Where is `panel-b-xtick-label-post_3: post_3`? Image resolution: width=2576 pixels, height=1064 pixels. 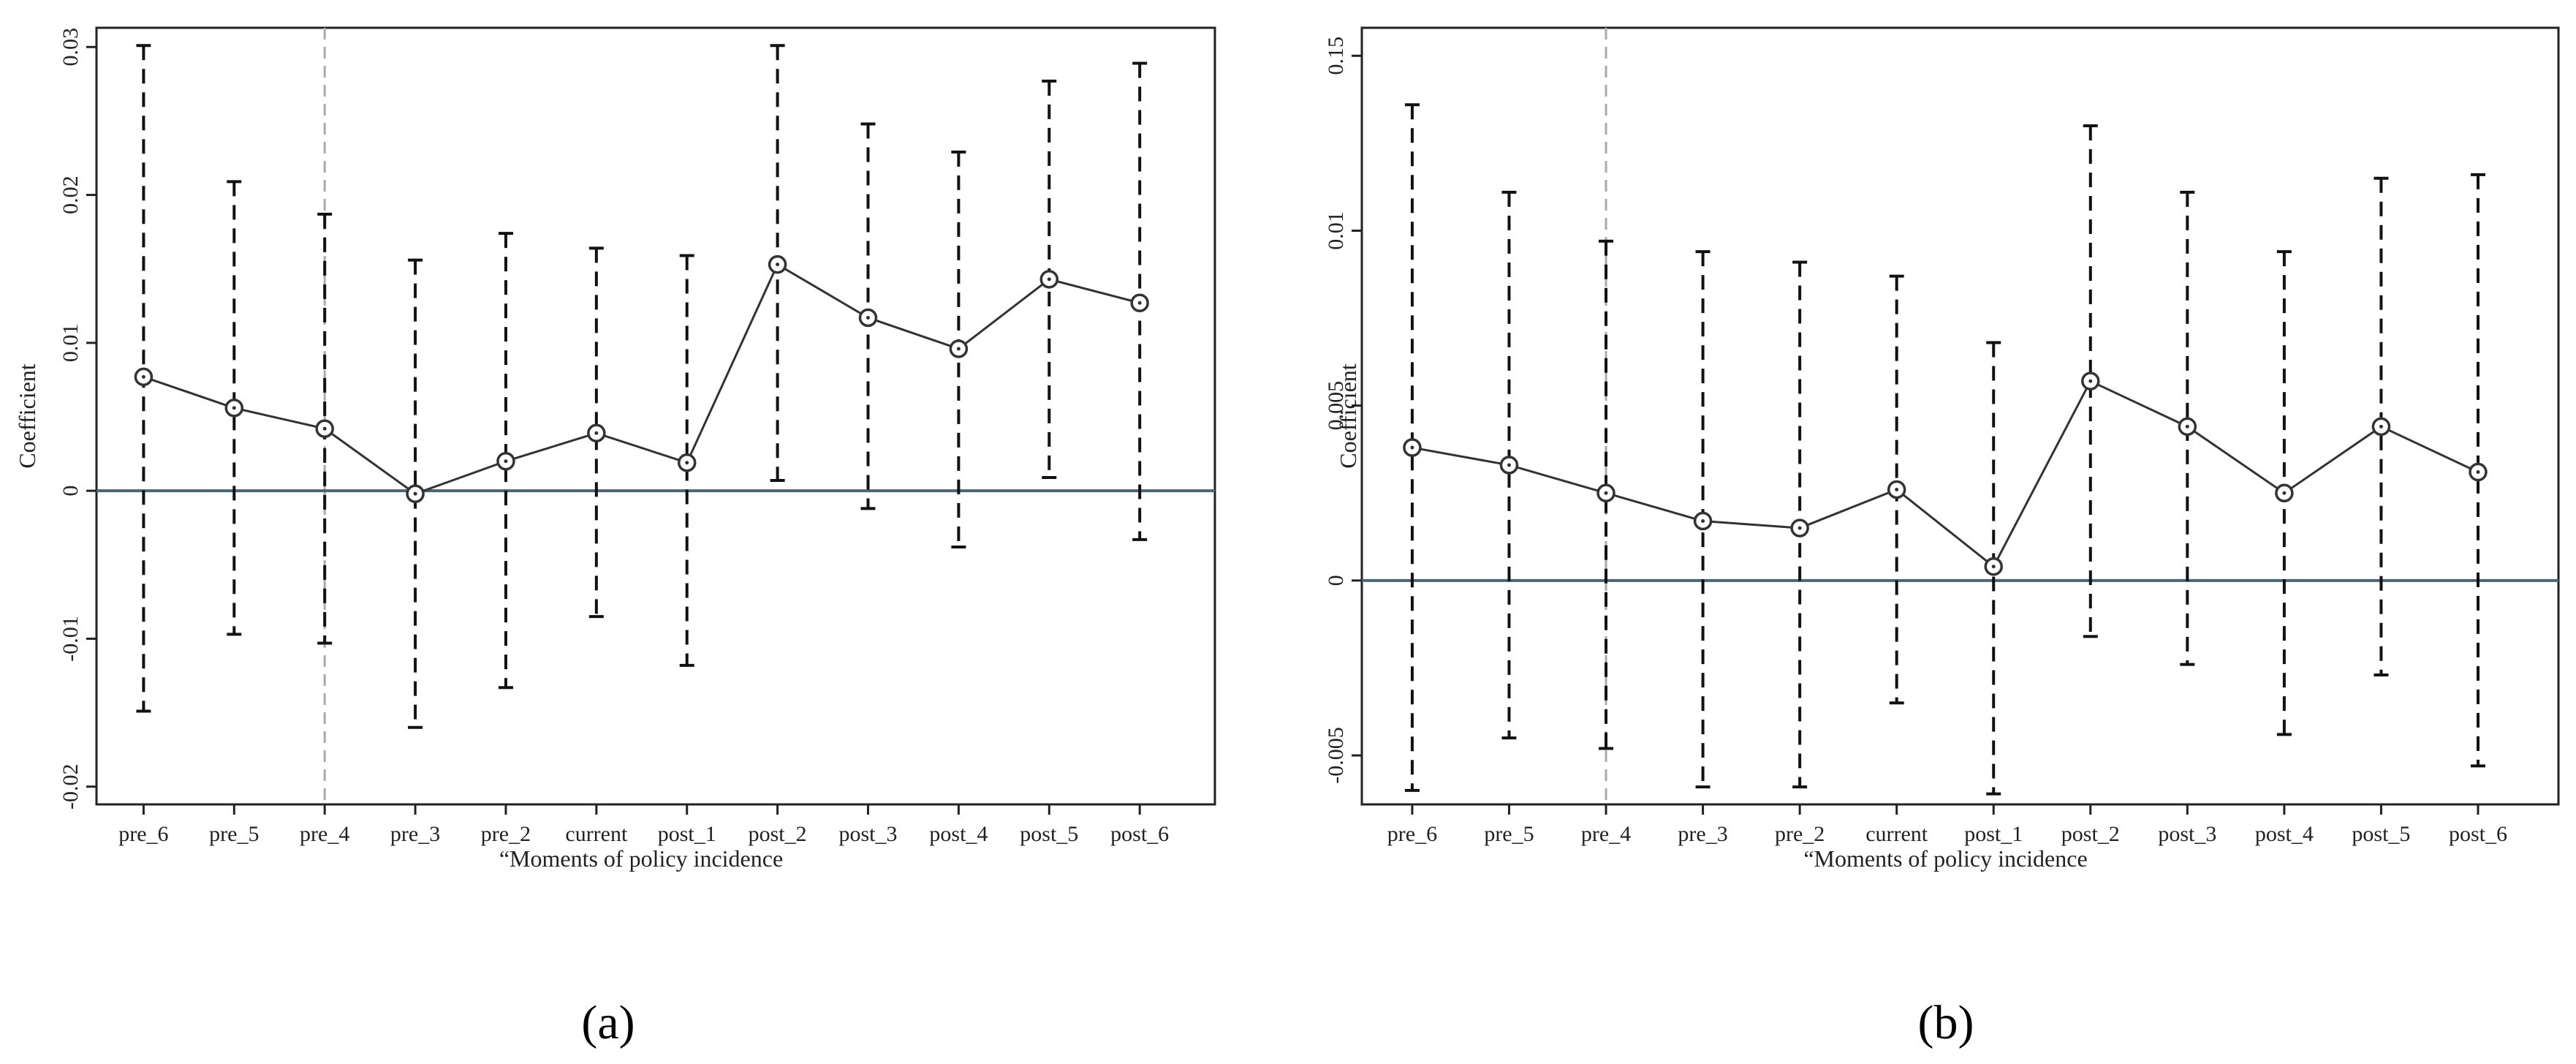
panel-b-xtick-label-post_3: post_3 is located at coordinates (2187, 834).